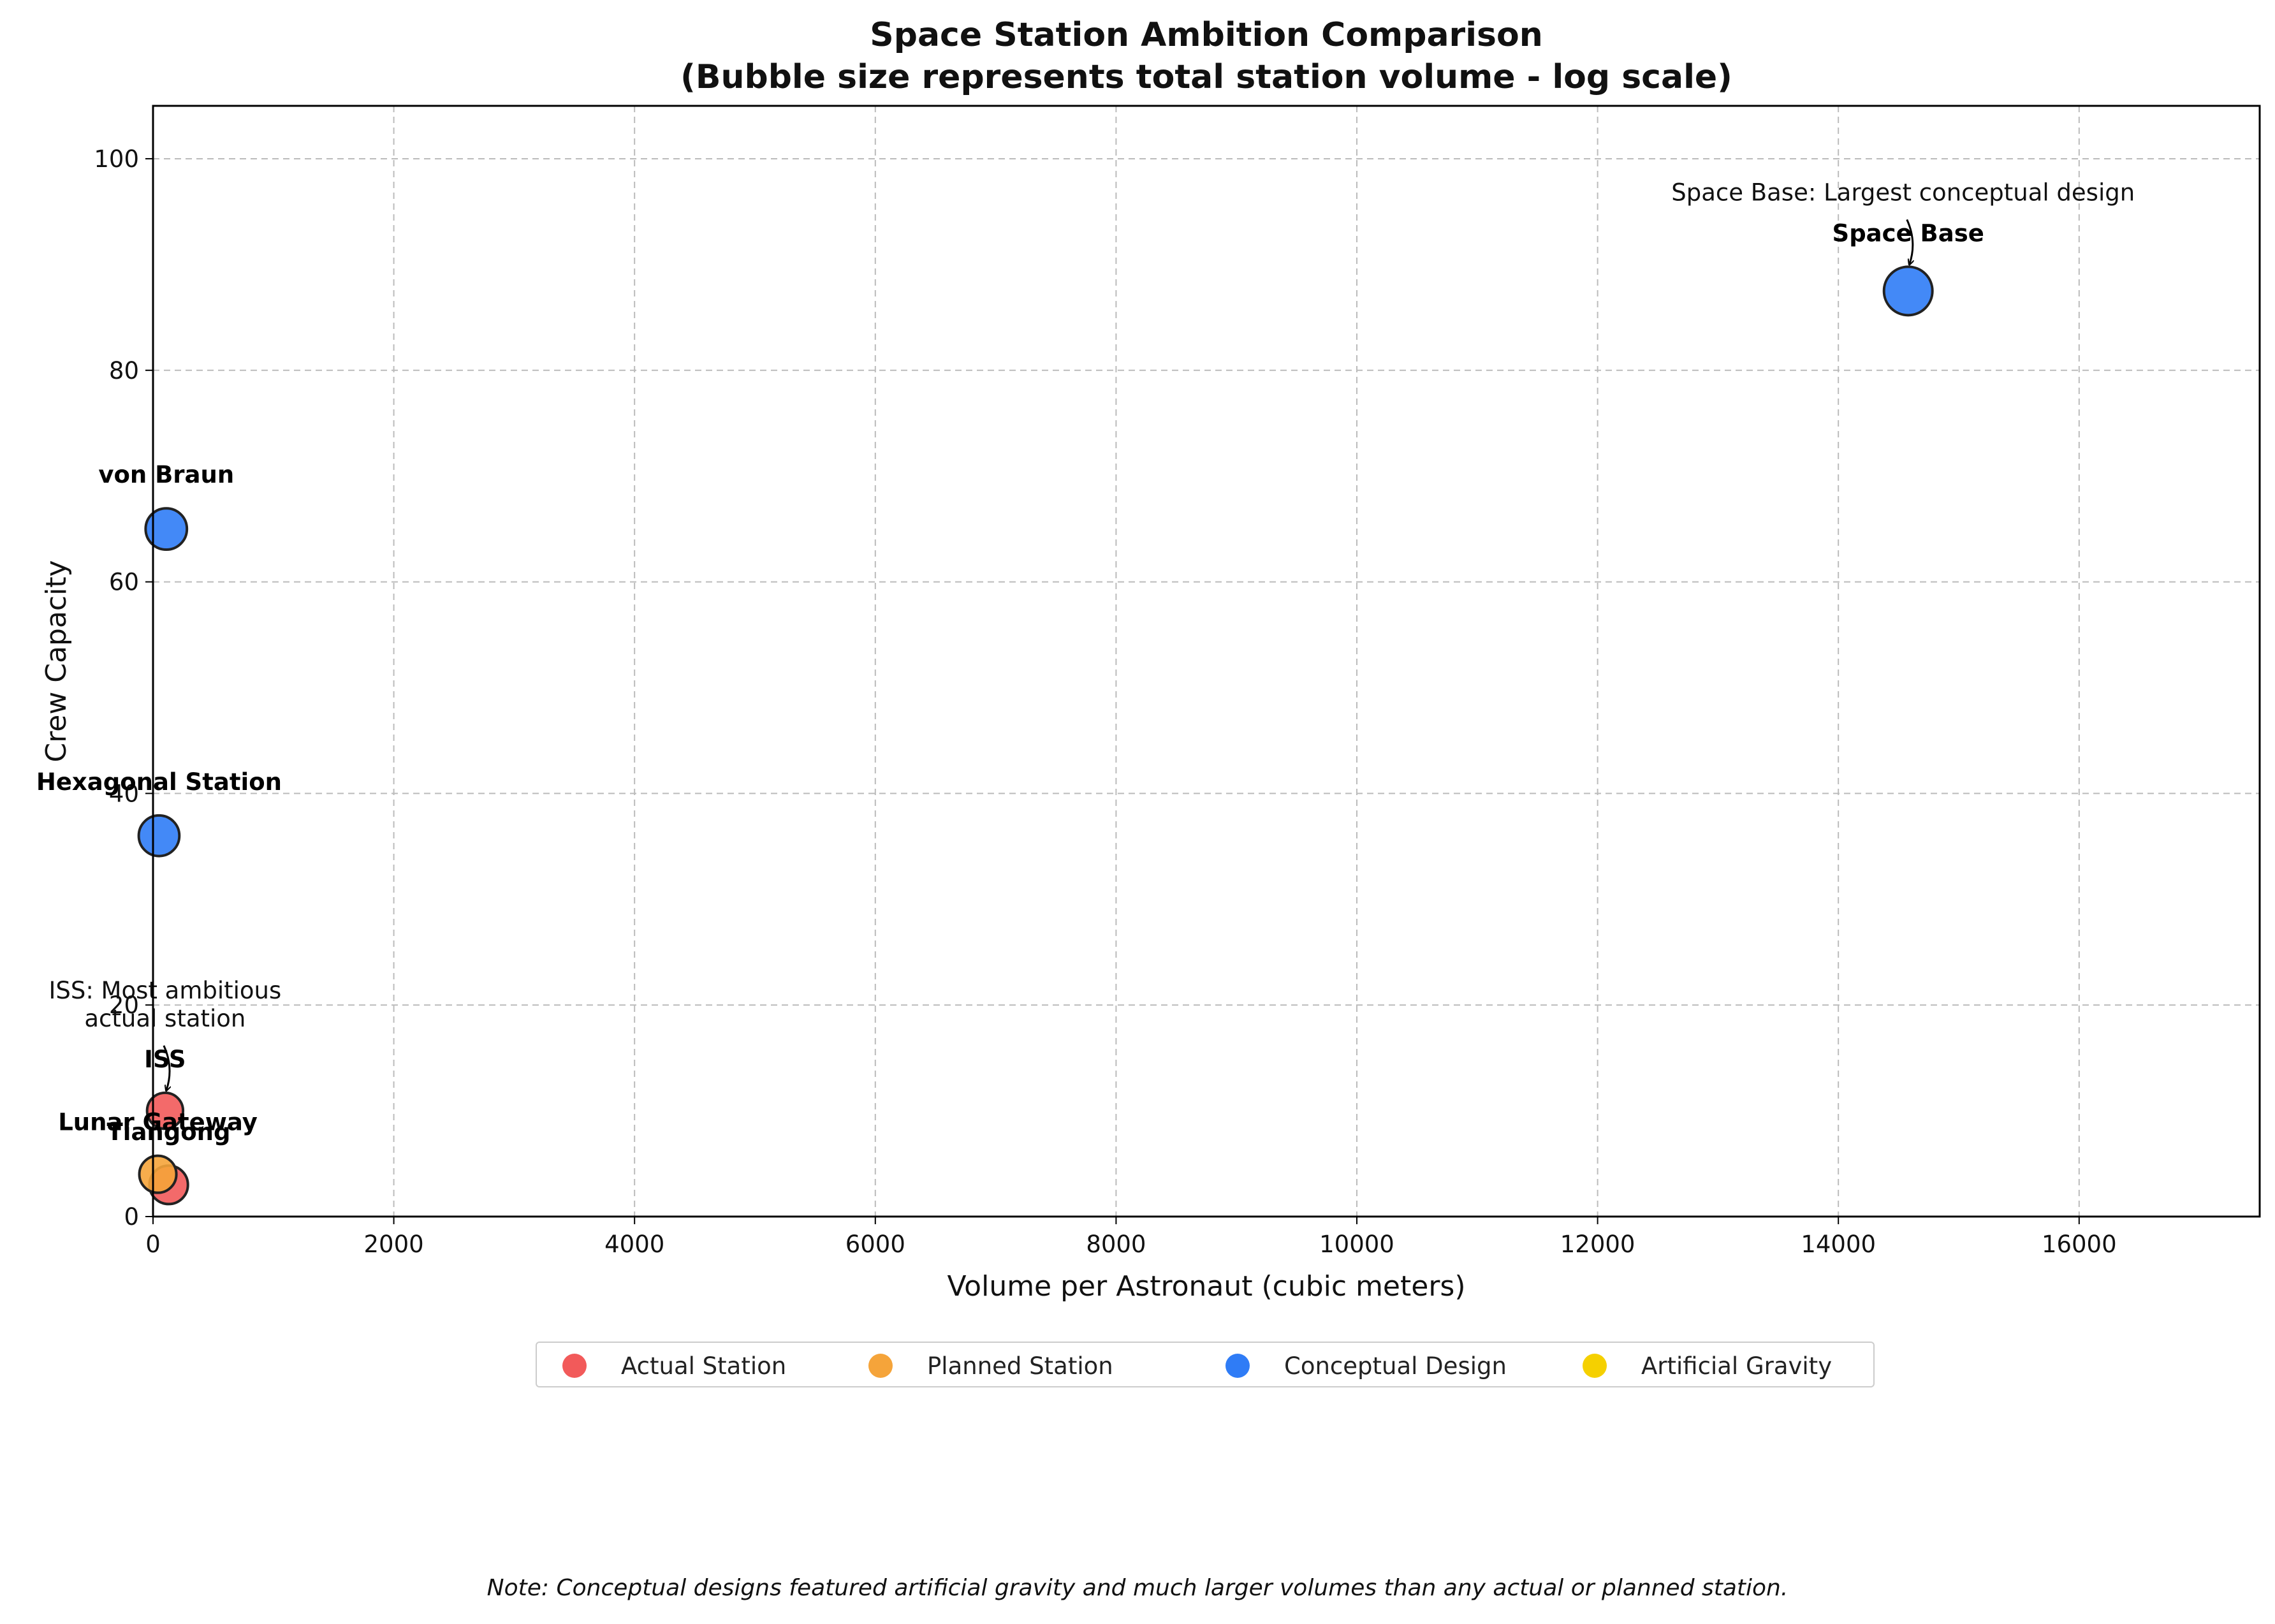  What do you see at coordinates (153, 1244) in the screenshot?
I see `x-tick-label: 0` at bounding box center [153, 1244].